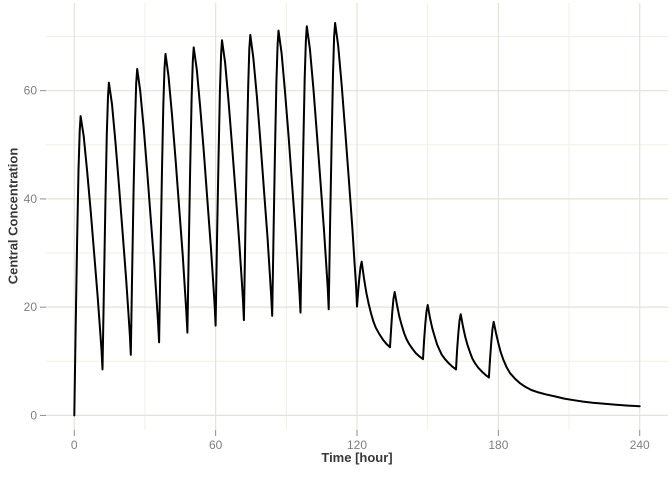 Image resolution: width=672 pixels, height=480 pixels. Describe the element at coordinates (74, 445) in the screenshot. I see `x-tick-label: 0` at that location.